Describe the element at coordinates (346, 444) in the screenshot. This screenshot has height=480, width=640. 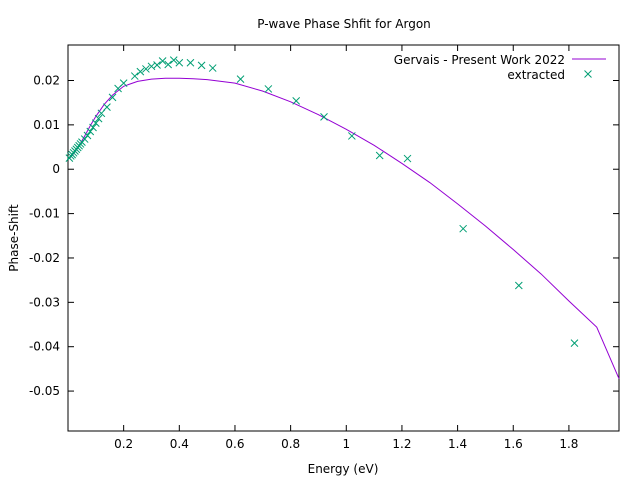
I see `x-tick-label: 1` at that location.